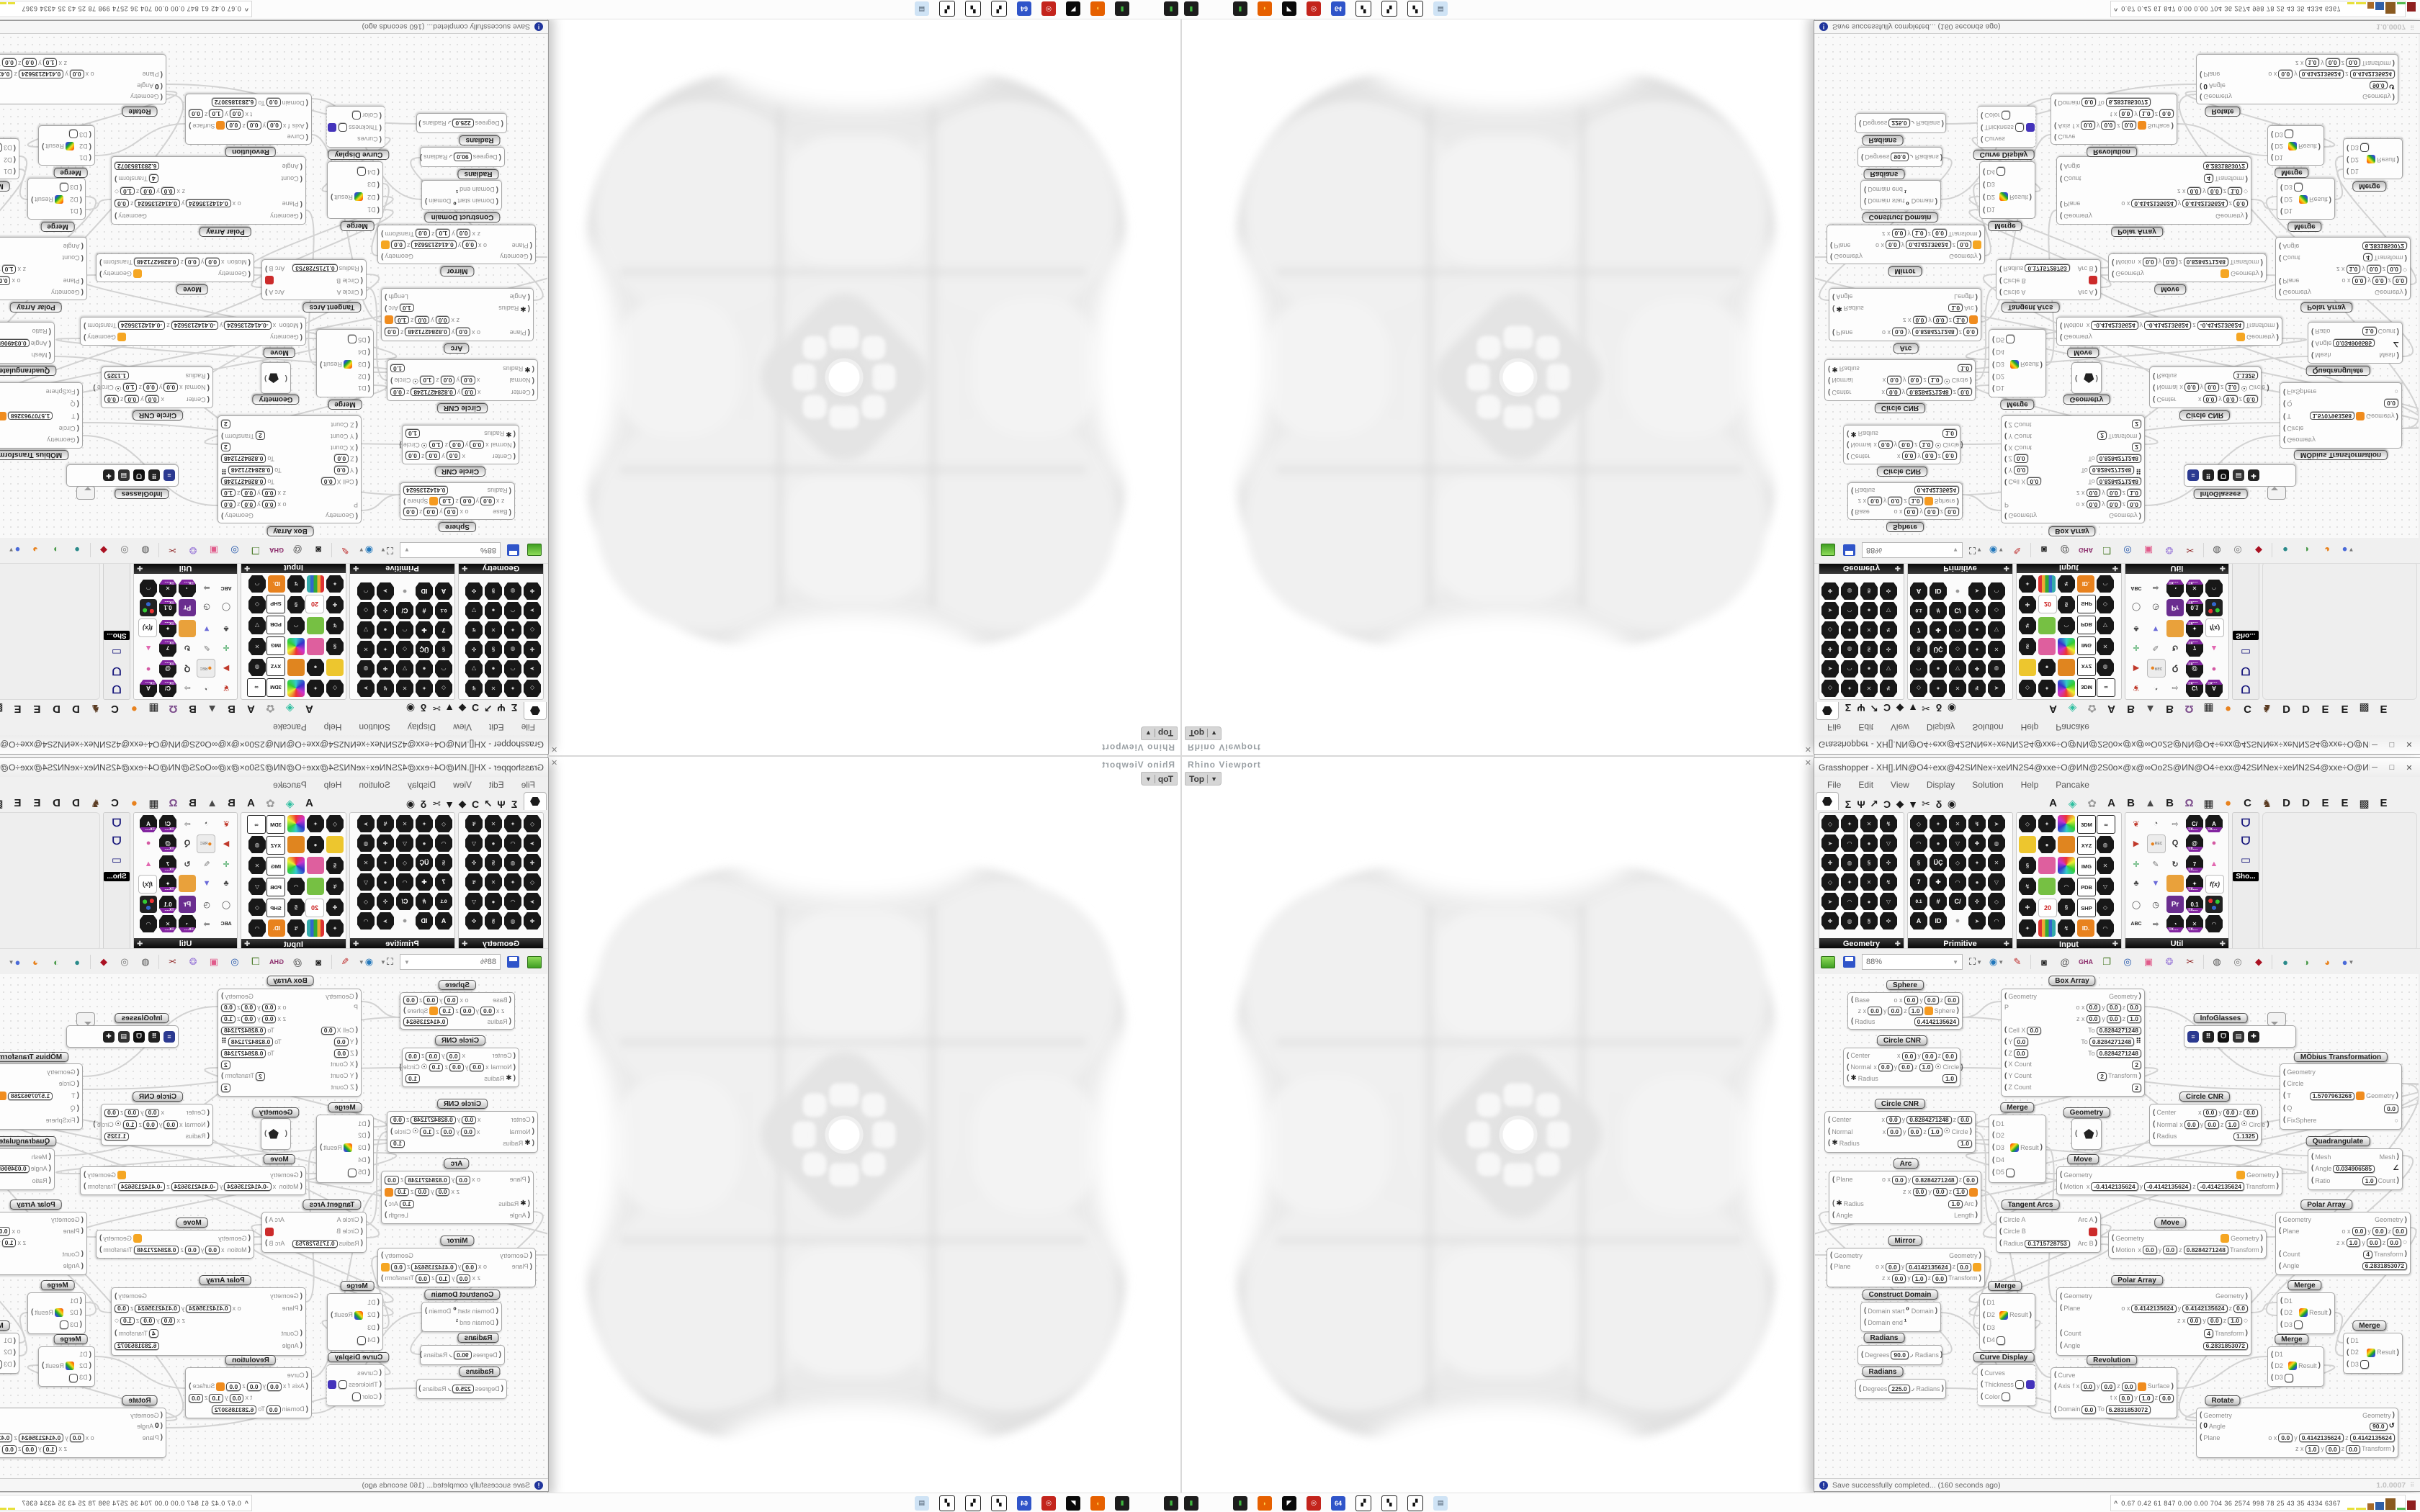  Describe the element at coordinates (1849, 688) in the screenshot. I see `component-icon: ✦` at that location.